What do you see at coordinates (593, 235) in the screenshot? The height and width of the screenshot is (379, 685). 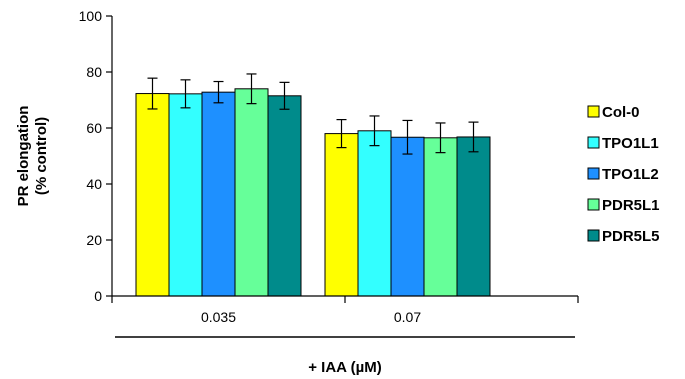 I see `legend-swatch-pdr5l5` at bounding box center [593, 235].